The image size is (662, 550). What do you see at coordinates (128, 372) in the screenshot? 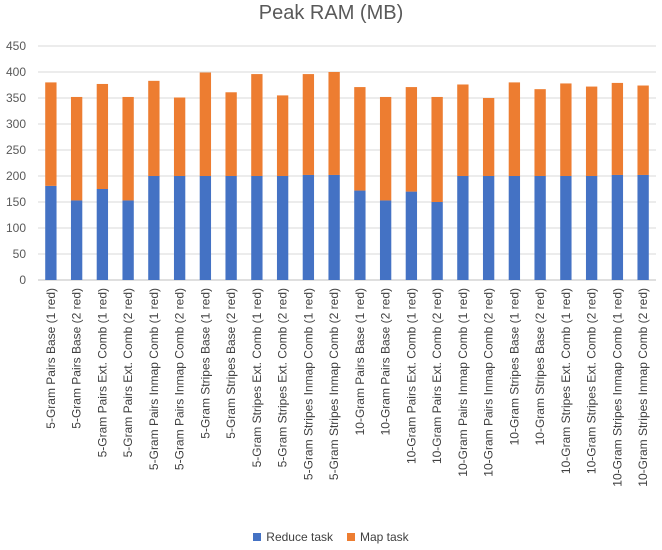
I see `x-tick-label: 5-Gram Pairs Ext. Comb (2 red)` at bounding box center [128, 372].